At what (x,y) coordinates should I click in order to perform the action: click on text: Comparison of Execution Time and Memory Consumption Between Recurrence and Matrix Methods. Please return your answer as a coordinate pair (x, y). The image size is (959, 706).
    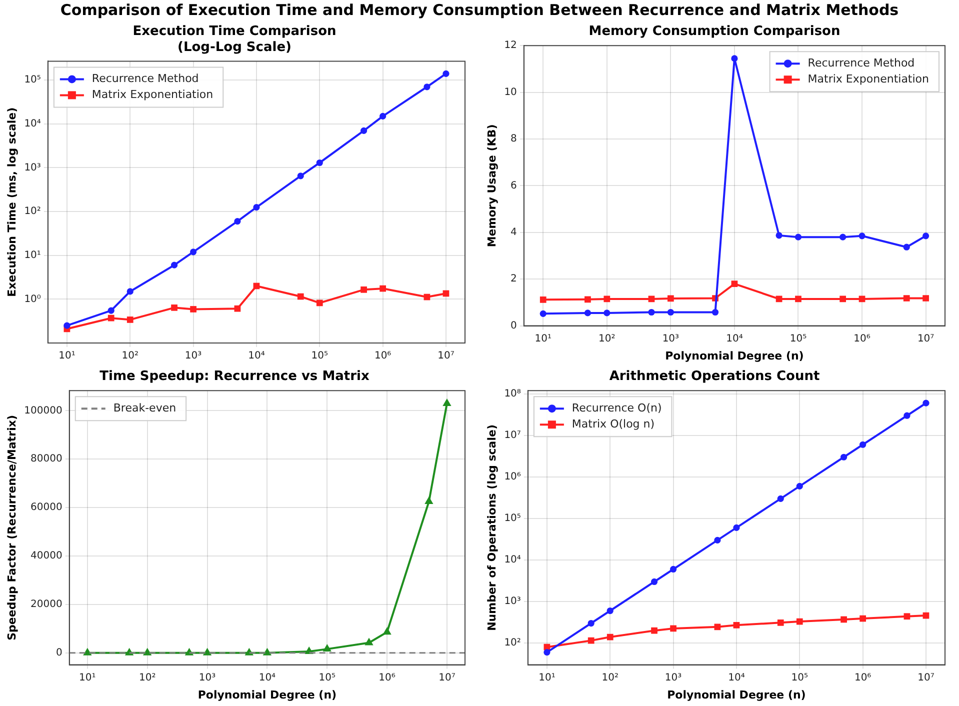
    Looking at the image, I should click on (479, 10).